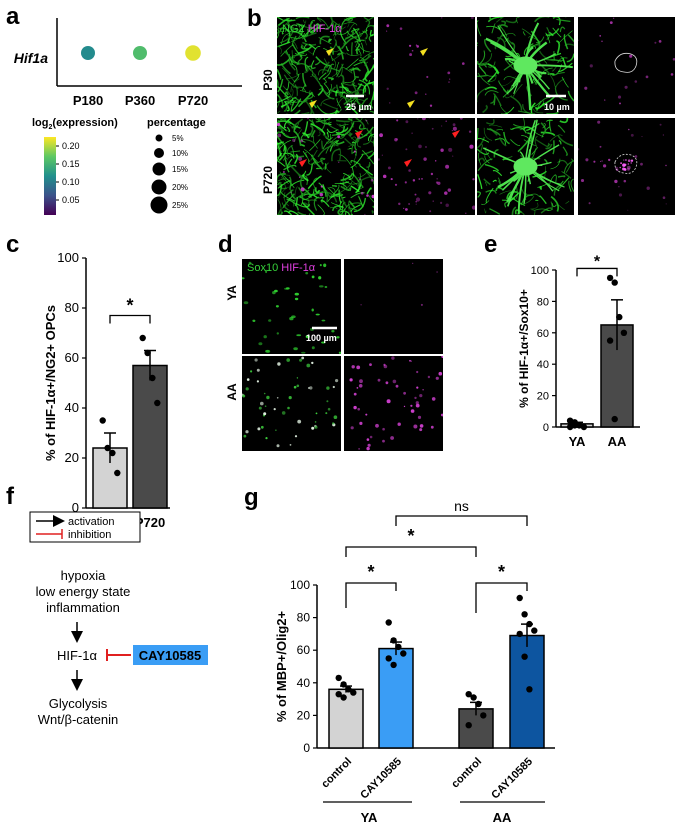 The image size is (675, 827). I want to click on inhibitor-label: CAY10585, so click(170, 655).